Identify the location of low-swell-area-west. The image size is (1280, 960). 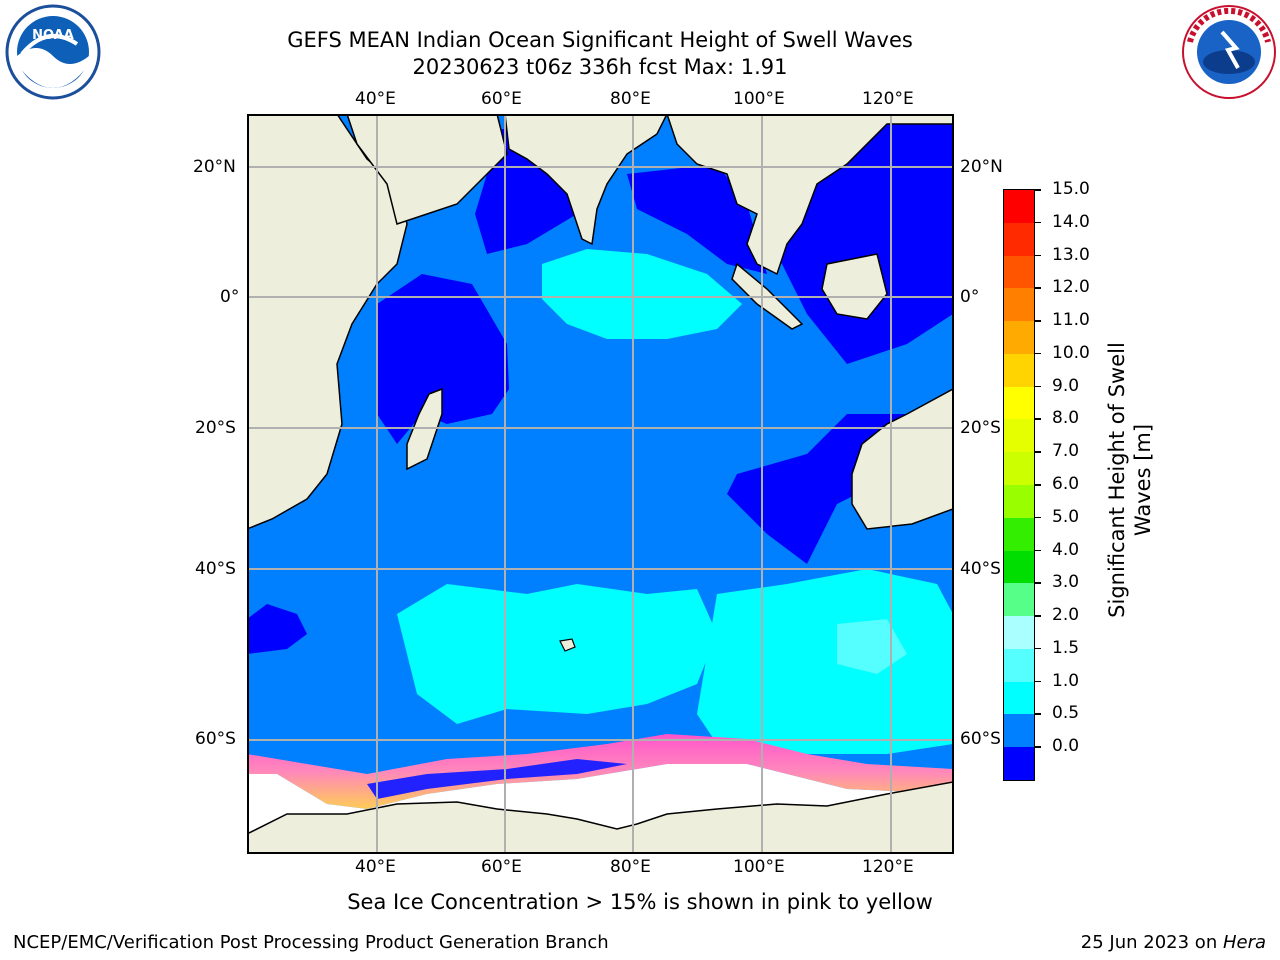
(443, 359).